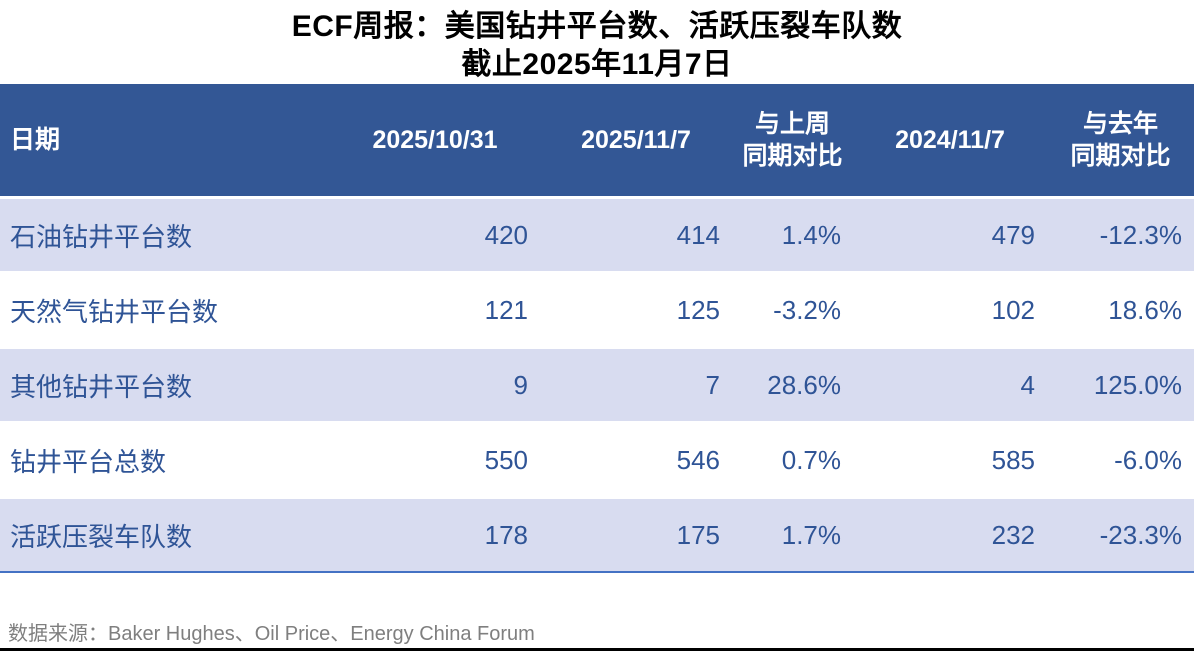 This screenshot has width=1194, height=652. What do you see at coordinates (792, 141) in the screenshot?
I see `col-header-wow-change: 与上周 同期对比` at bounding box center [792, 141].